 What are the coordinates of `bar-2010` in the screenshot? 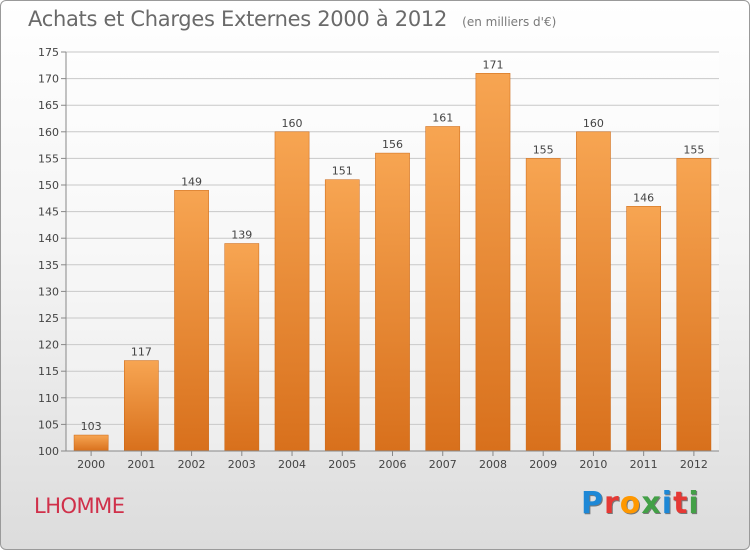 It's located at (593, 291).